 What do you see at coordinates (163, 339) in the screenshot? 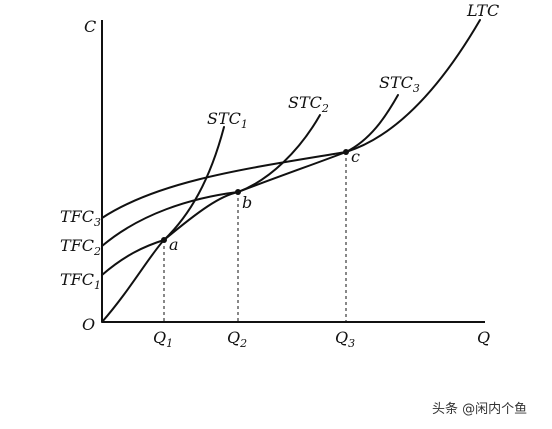
I see `q1-label: Q1` at bounding box center [163, 339].